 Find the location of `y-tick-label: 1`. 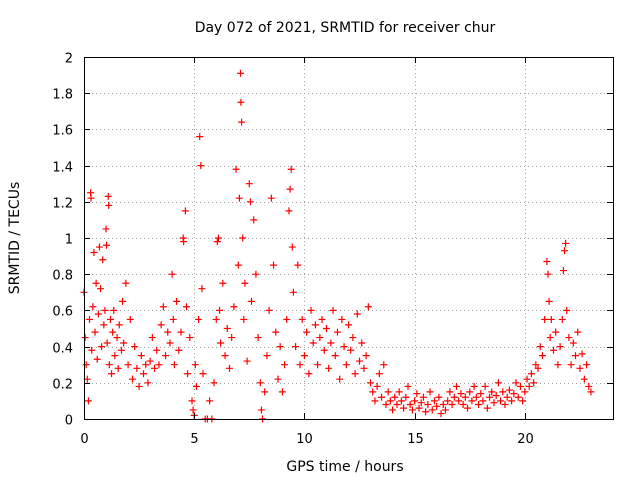

y-tick-label: 1 is located at coordinates (69, 240).